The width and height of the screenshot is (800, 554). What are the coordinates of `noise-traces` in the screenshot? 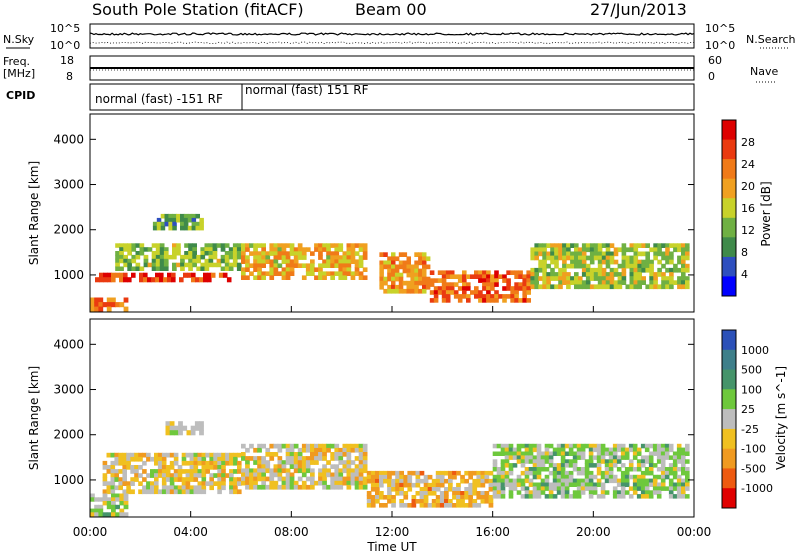 It's located at (392, 38).